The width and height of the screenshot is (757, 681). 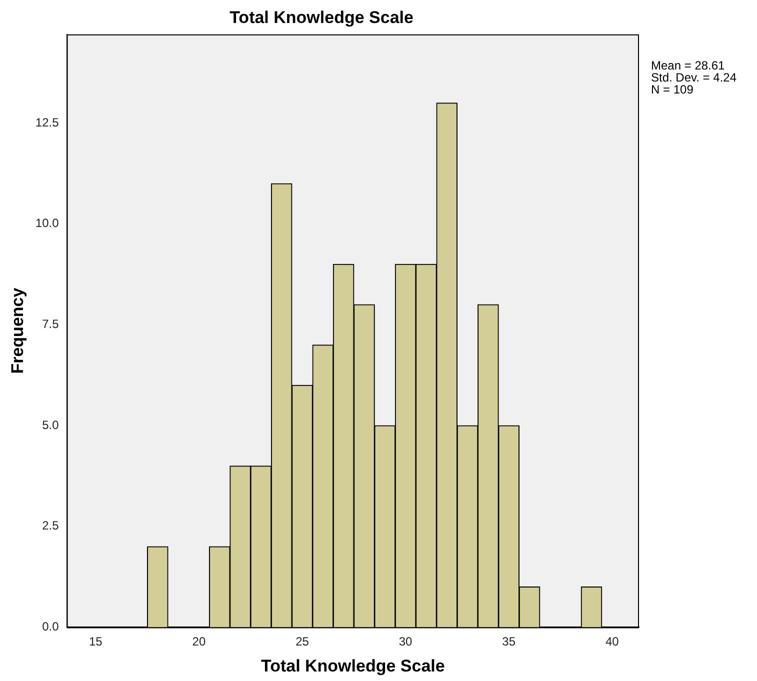 What do you see at coordinates (17, 330) in the screenshot?
I see `y-axis-title: Frequency` at bounding box center [17, 330].